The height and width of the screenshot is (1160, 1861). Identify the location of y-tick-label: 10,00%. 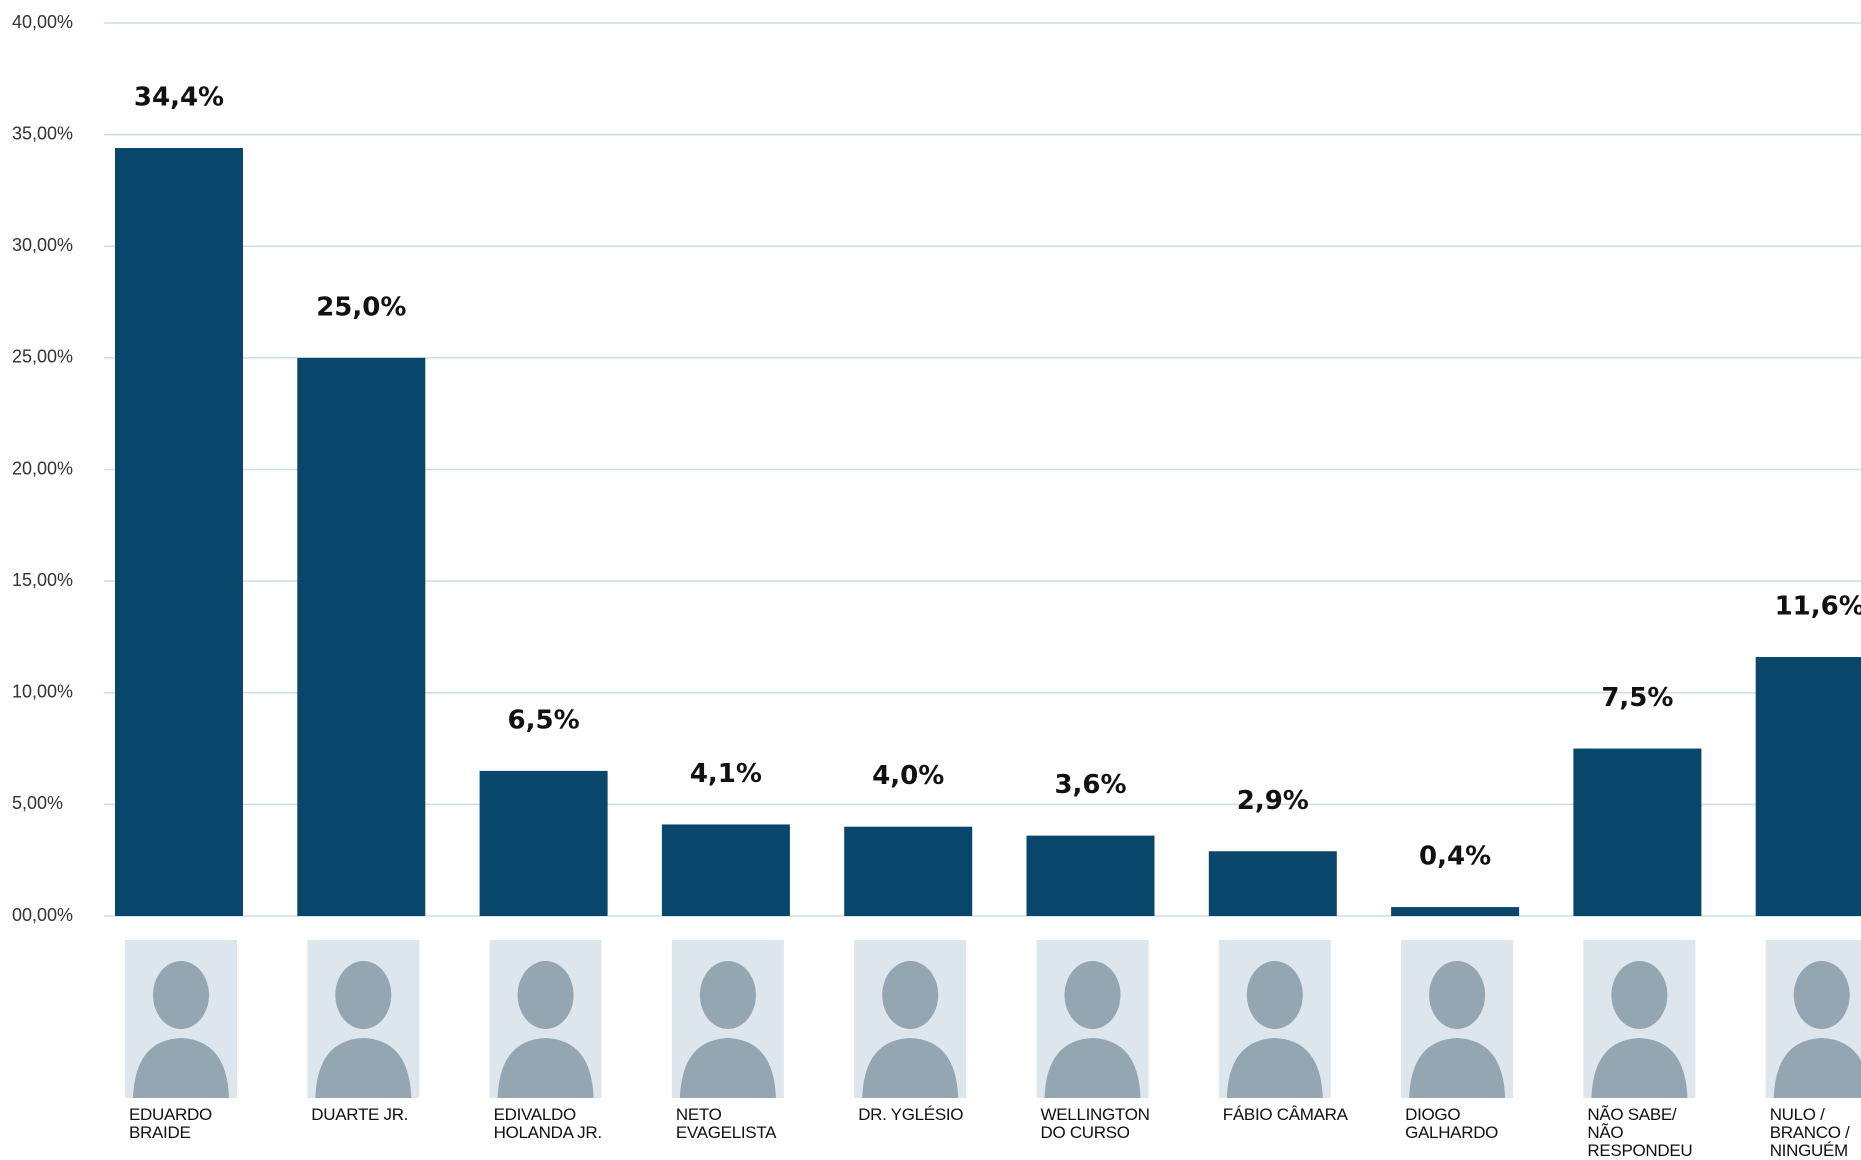
(42, 692).